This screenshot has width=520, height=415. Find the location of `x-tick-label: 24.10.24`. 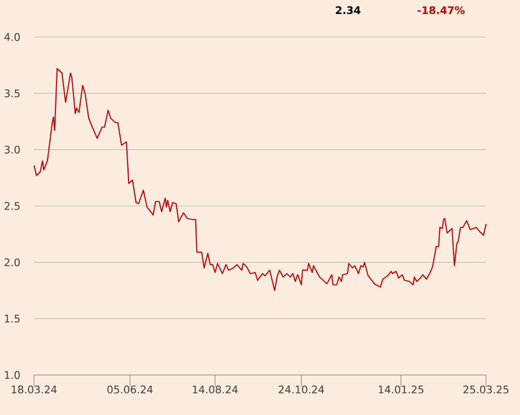

x-tick-label: 24.10.24 is located at coordinates (301, 390).